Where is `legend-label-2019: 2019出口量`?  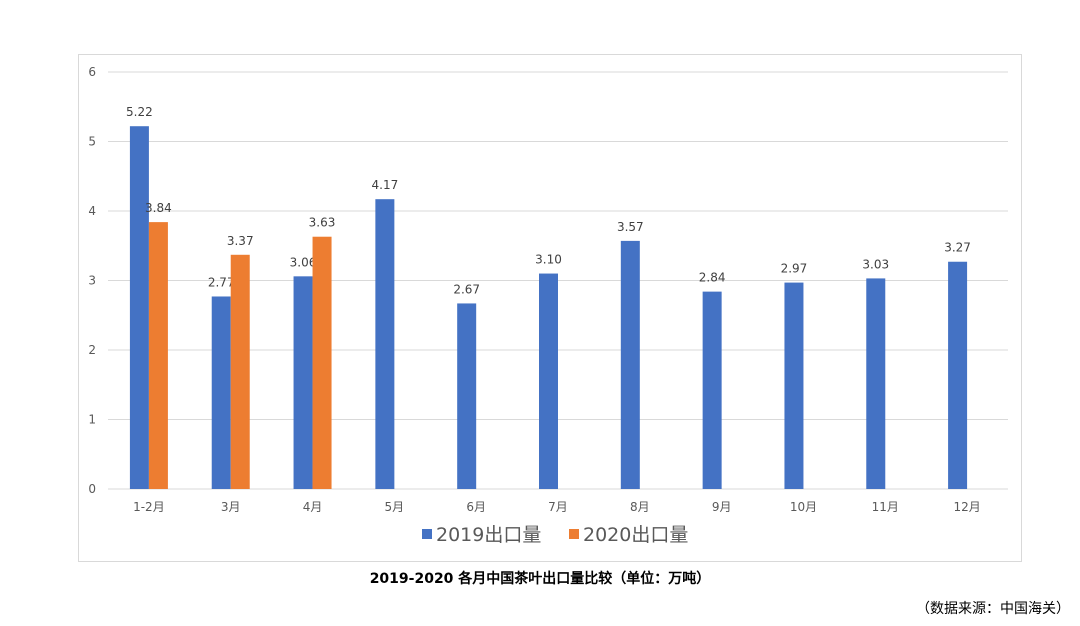 legend-label-2019: 2019出口量 is located at coordinates (488, 535).